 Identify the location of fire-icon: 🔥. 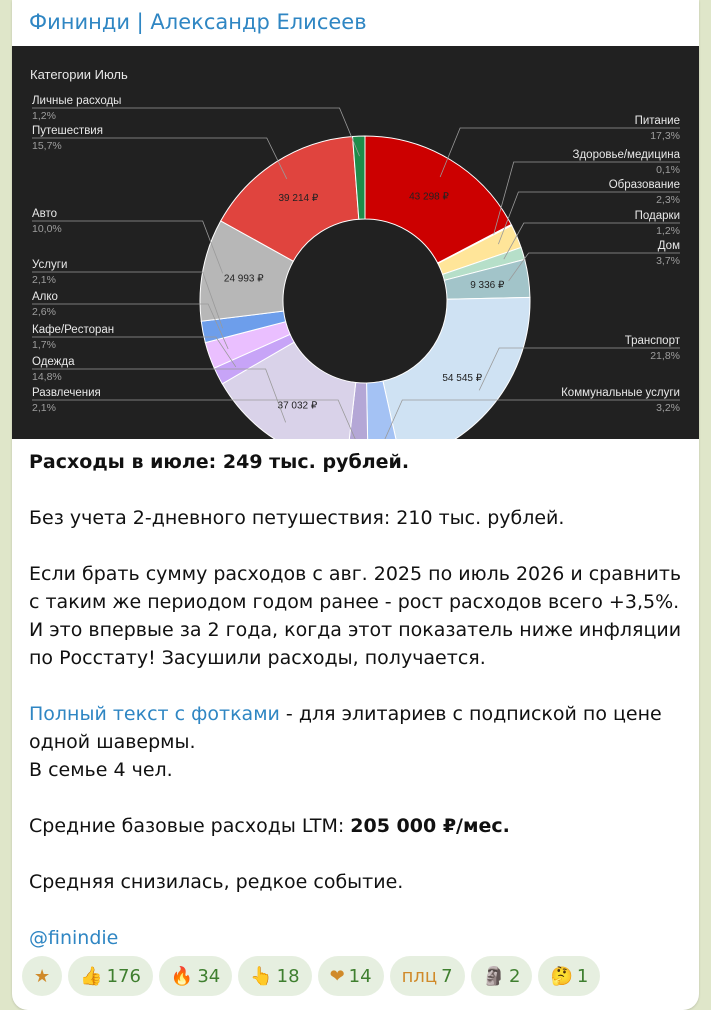
(182, 976).